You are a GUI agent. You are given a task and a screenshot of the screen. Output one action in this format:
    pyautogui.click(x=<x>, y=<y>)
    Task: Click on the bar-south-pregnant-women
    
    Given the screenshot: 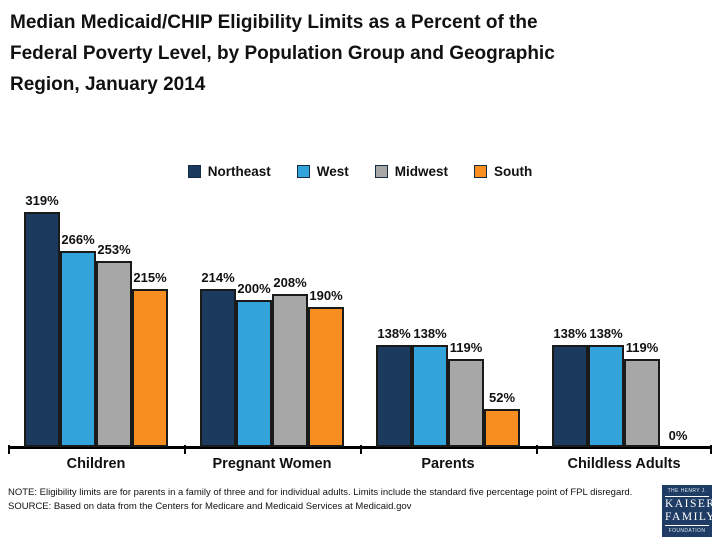 What is the action you would take?
    pyautogui.click(x=326, y=377)
    